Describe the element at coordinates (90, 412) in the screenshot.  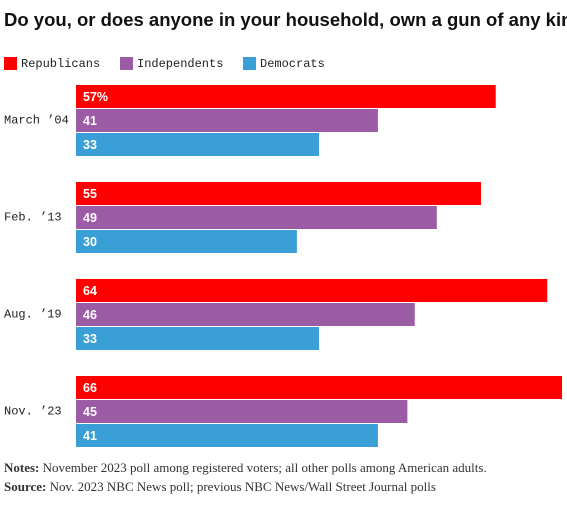
I see `value-label: 45` at that location.